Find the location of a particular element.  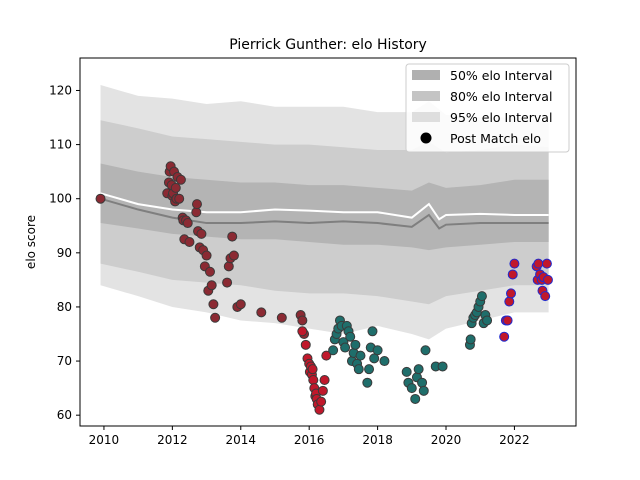

y-axis: 60 70 80 90 100 110 120 is located at coordinates (64, 252).